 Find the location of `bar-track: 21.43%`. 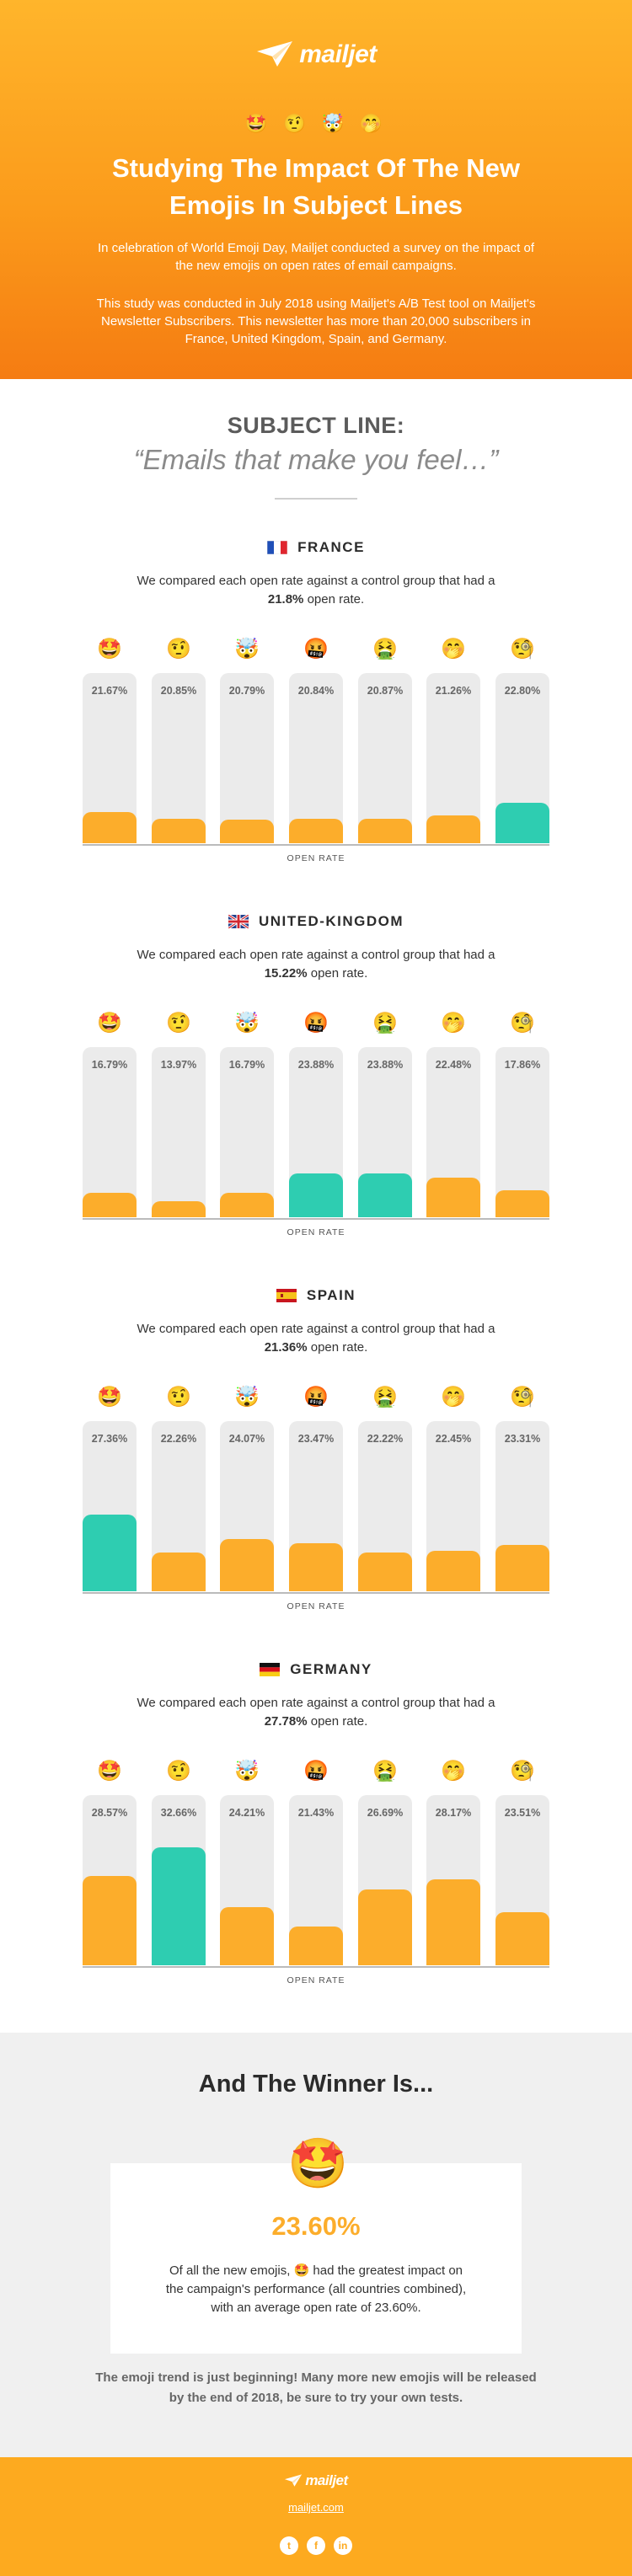

bar-track: 21.43% is located at coordinates (316, 1880).